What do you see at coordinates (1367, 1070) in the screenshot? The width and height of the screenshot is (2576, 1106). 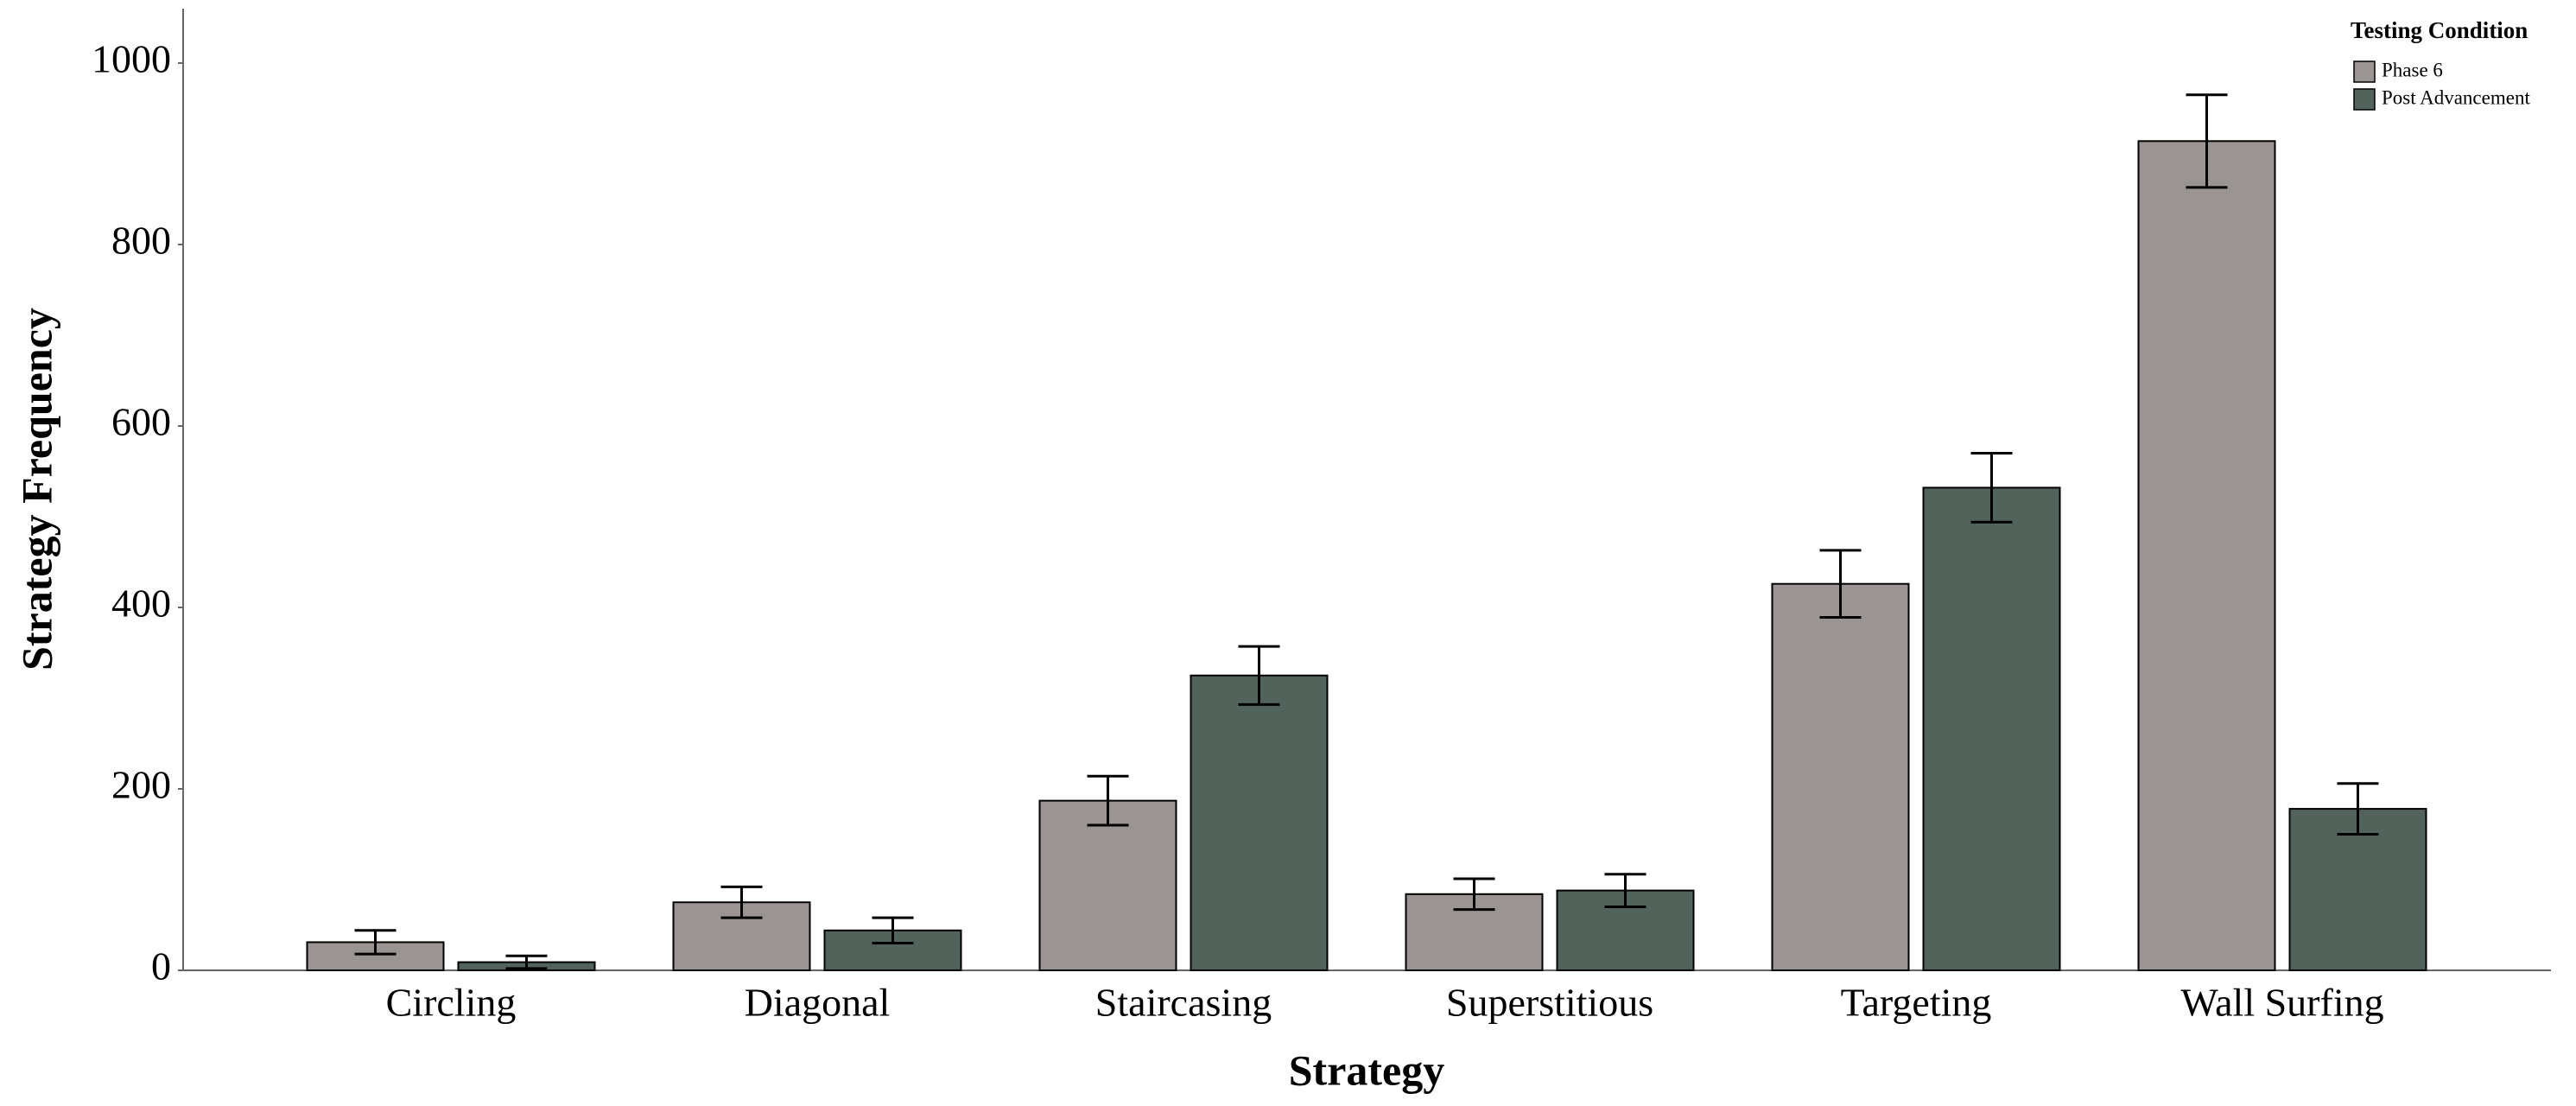 I see `x-axis-title: Strategy` at bounding box center [1367, 1070].